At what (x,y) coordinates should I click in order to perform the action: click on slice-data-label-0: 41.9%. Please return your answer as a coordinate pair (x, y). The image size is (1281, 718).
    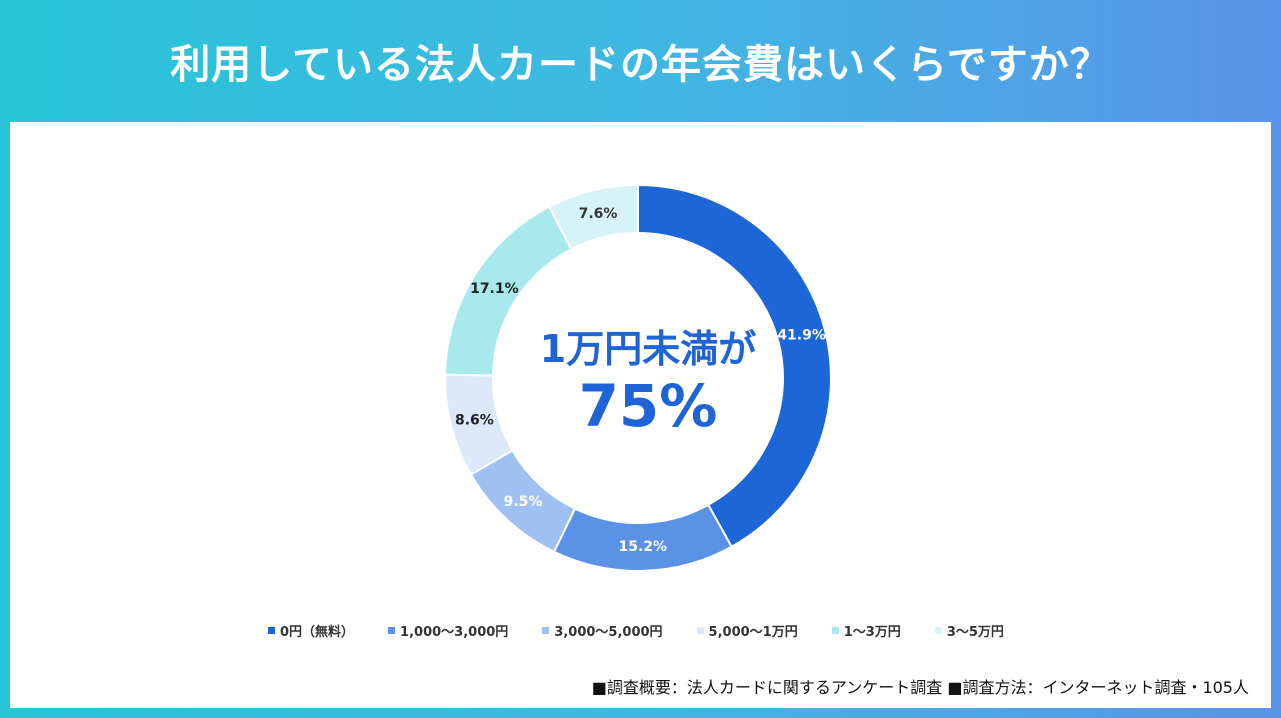
    Looking at the image, I should click on (801, 336).